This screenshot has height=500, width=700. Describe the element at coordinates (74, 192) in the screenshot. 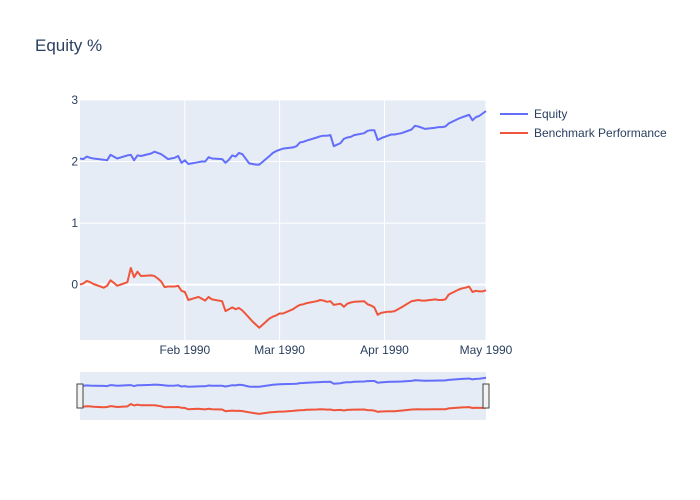

I see `y-axis-ticks: 3 2 1 0` at that location.